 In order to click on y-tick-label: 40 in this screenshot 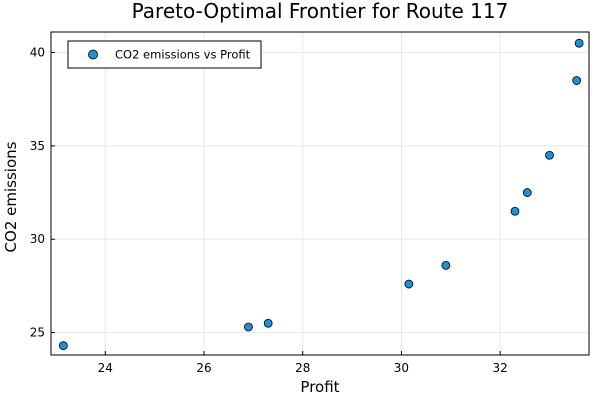, I will do `click(37, 53)`.